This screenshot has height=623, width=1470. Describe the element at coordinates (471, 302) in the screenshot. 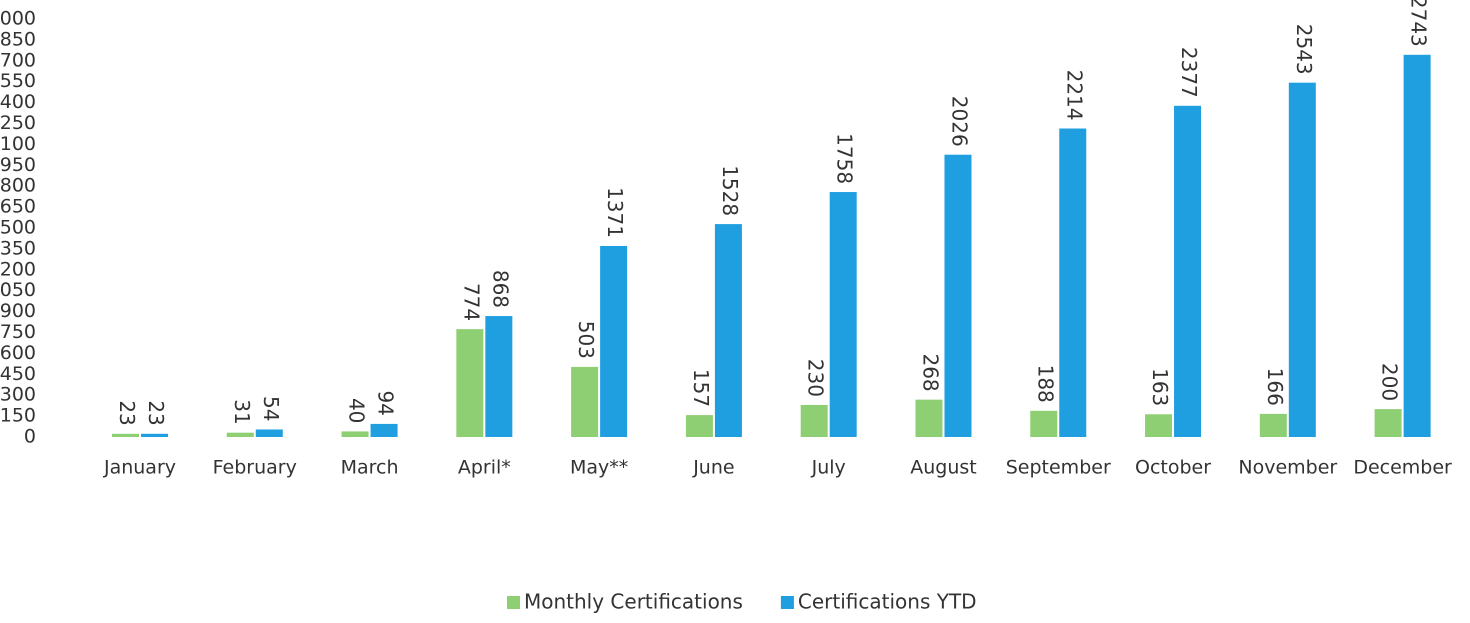

I see `data-label: 774` at that location.